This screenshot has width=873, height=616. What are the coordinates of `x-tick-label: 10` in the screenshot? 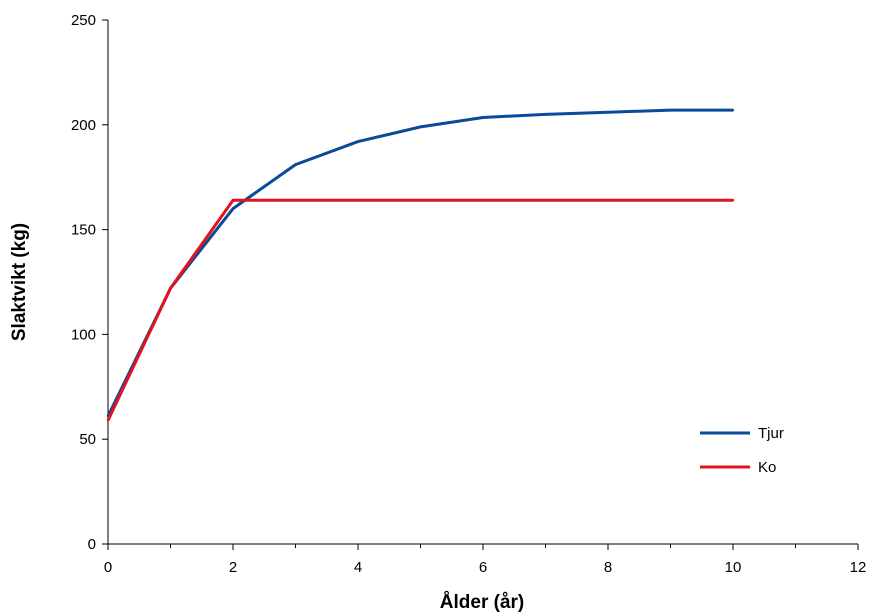 It's located at (733, 567).